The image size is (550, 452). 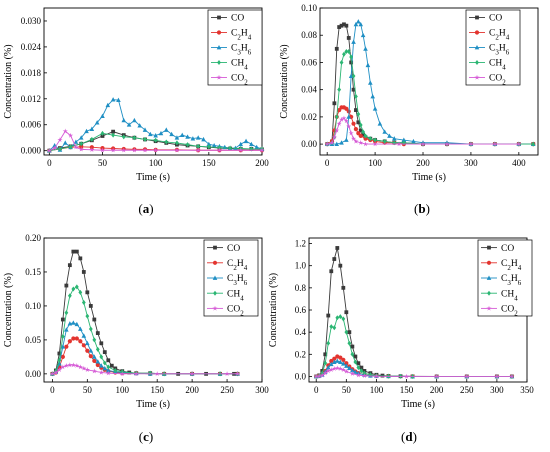 What do you see at coordinates (527, 390) in the screenshot?
I see `x-tick-label: 350` at bounding box center [527, 390].